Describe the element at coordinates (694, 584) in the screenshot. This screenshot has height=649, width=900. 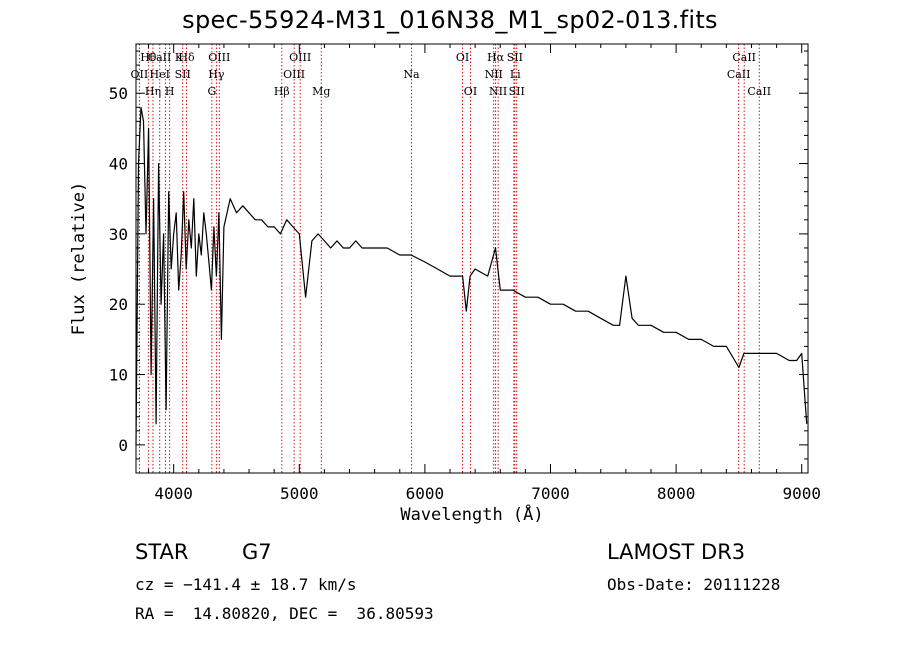
I see `observation-date: Obs-Date: 20111228` at that location.